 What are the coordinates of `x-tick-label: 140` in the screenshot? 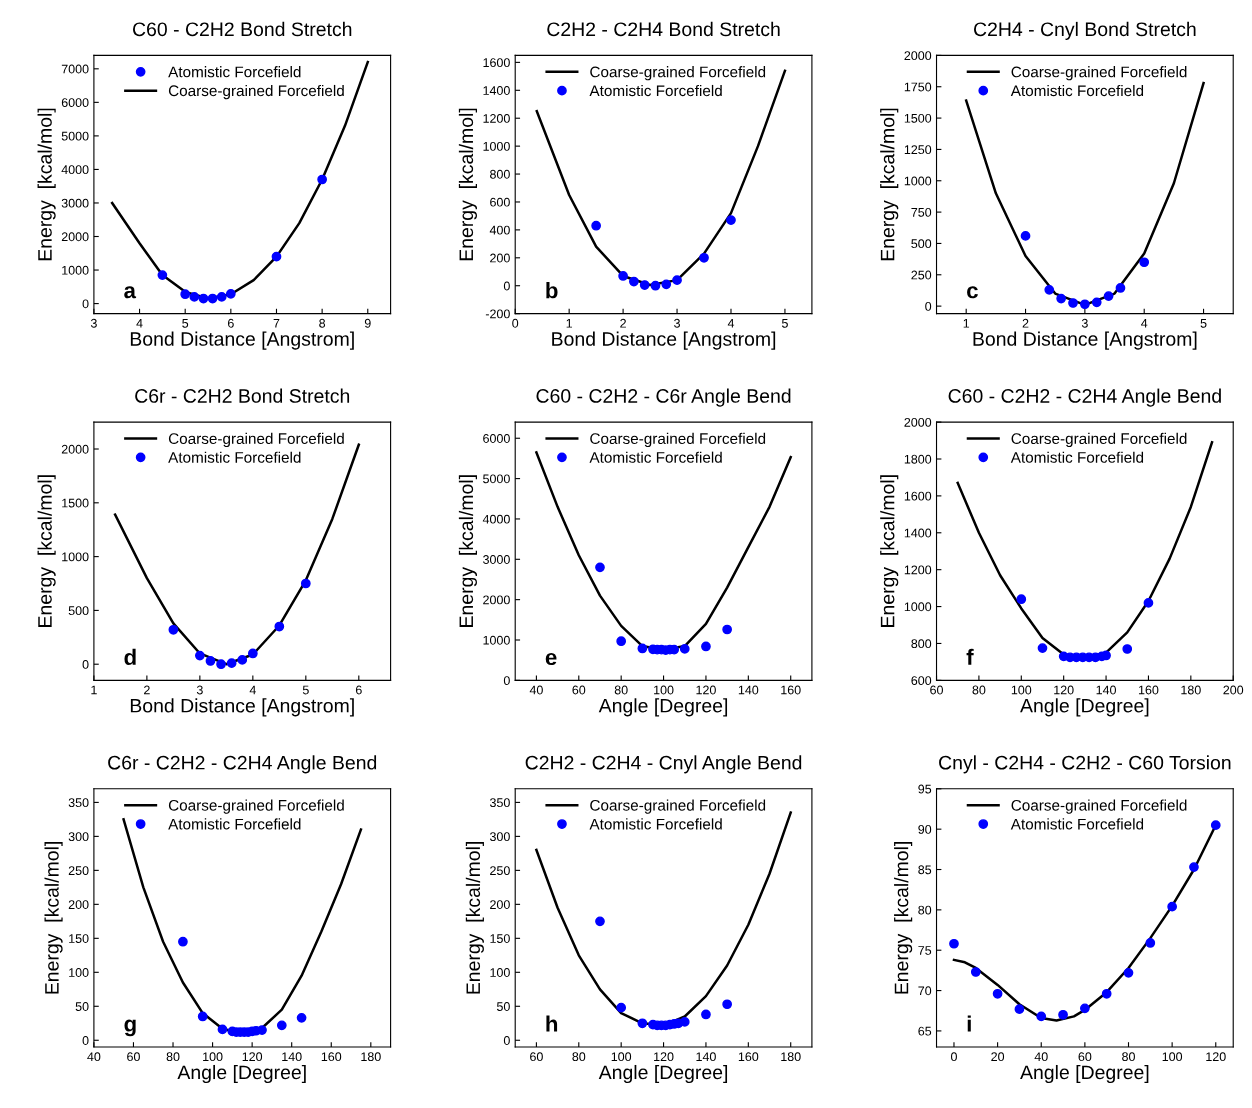 It's located at (706, 1057).